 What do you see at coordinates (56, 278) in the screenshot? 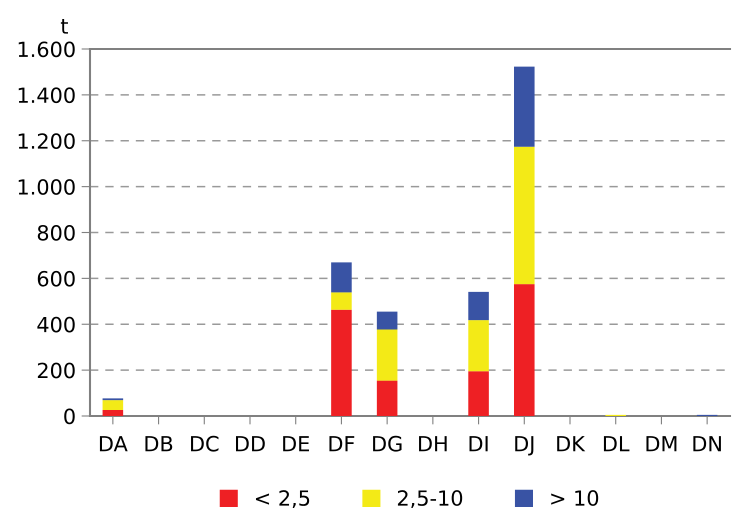
I see `y-tick-label: 600` at bounding box center [56, 278].